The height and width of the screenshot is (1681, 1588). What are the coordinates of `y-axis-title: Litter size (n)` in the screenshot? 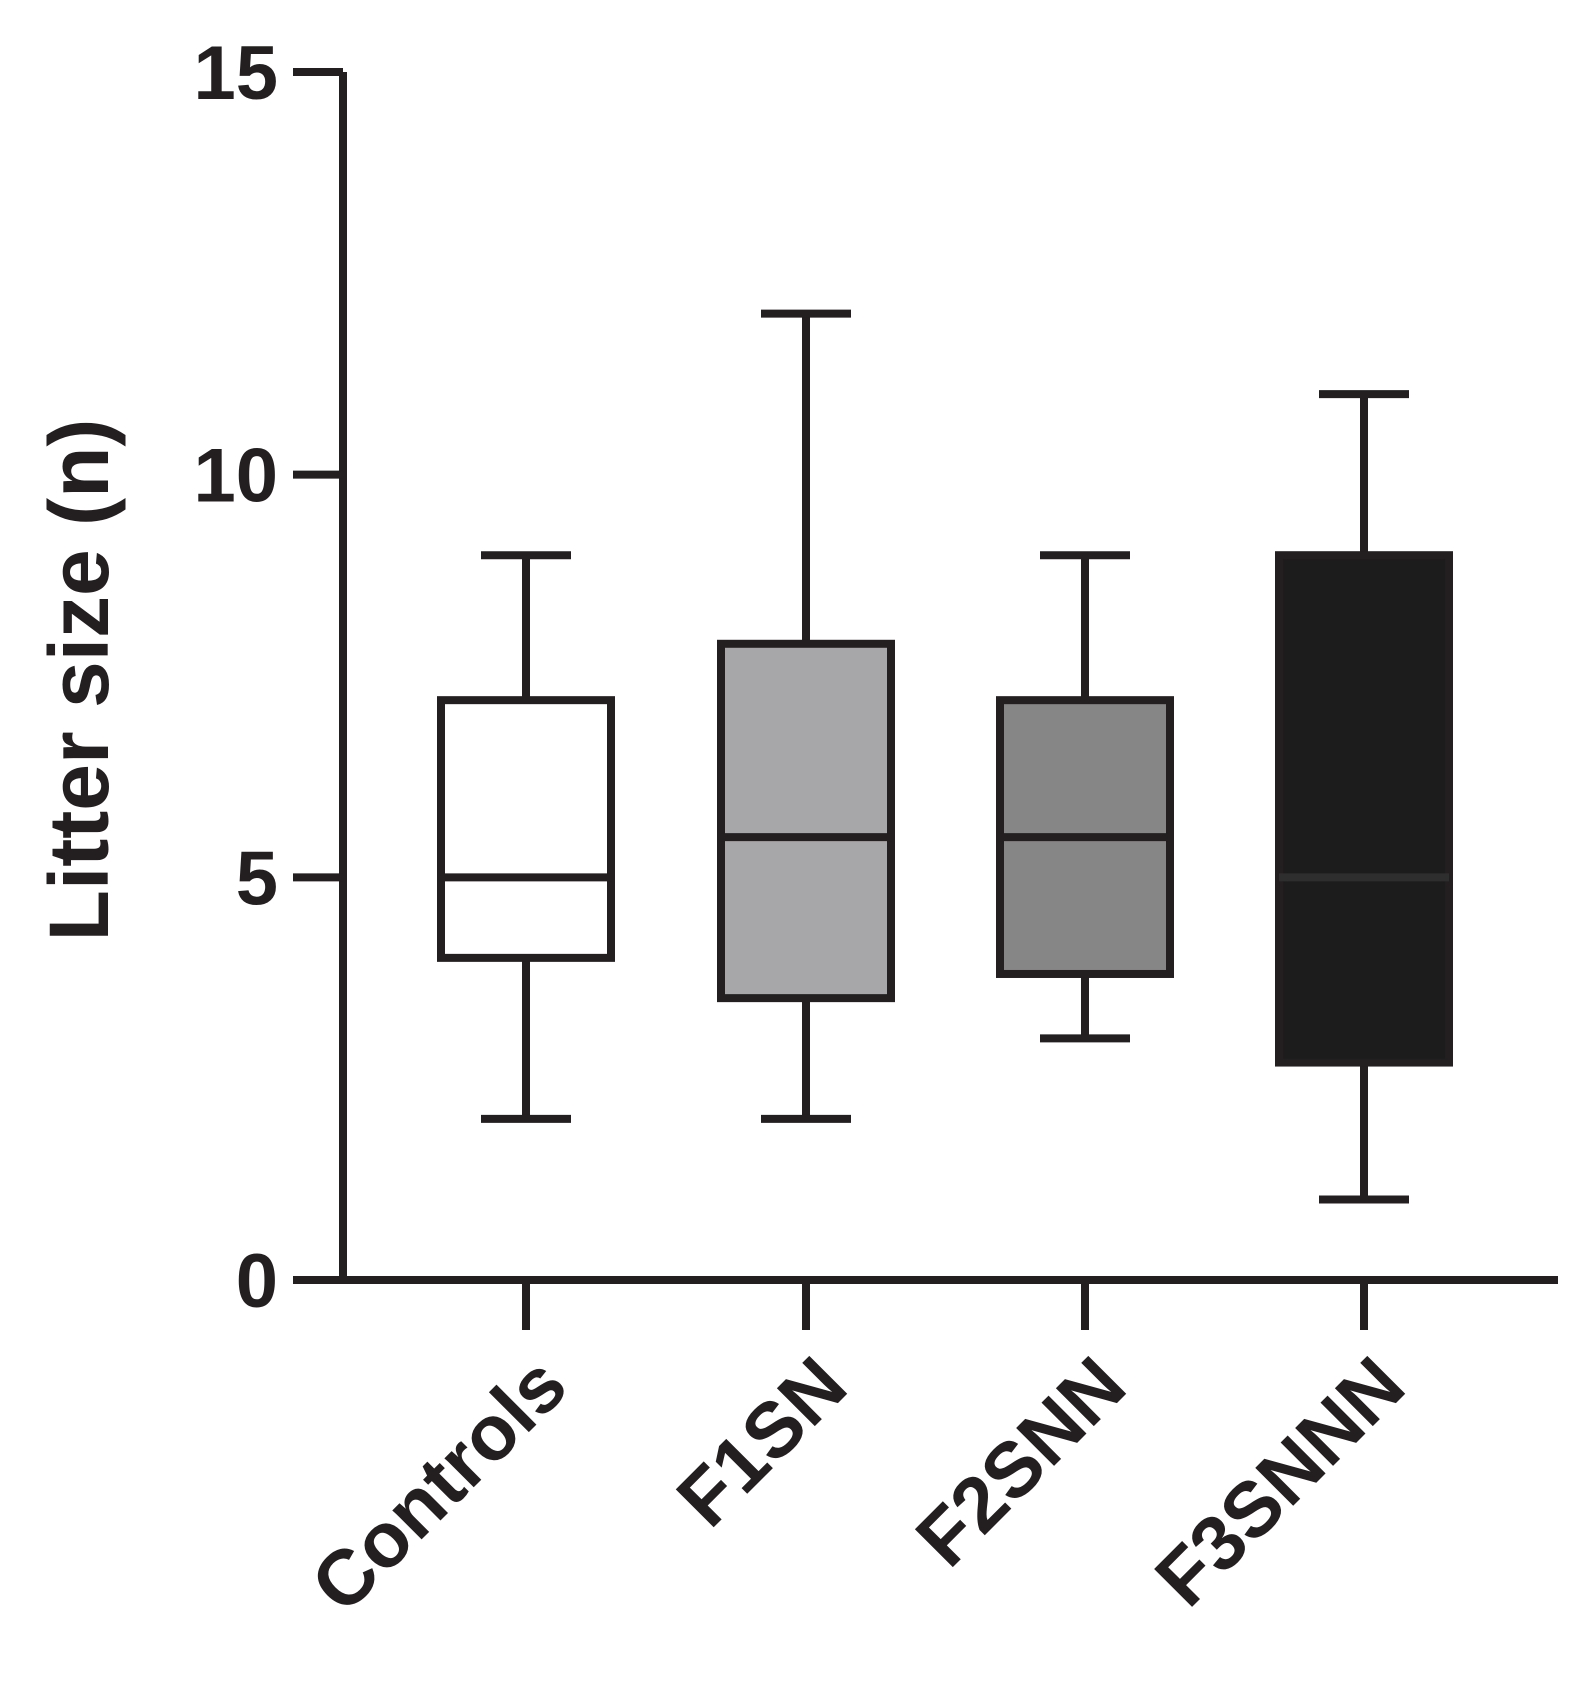 It's located at (79, 680).